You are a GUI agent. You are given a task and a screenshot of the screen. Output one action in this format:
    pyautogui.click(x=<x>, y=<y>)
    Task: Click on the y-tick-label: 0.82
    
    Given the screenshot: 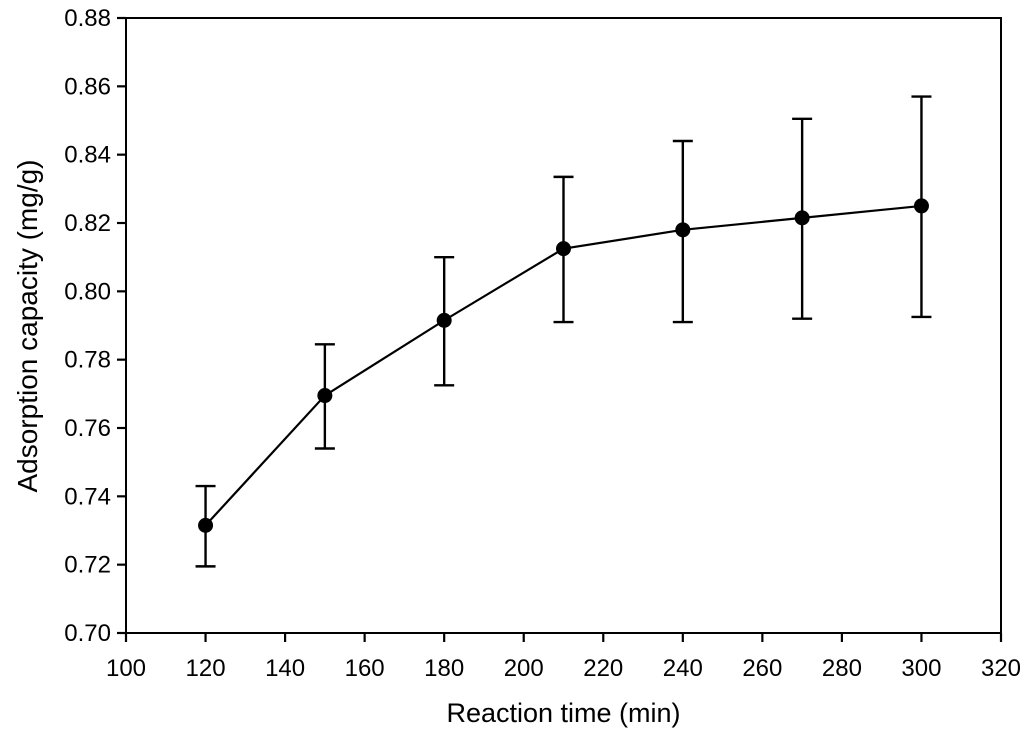 What is the action you would take?
    pyautogui.click(x=87, y=223)
    